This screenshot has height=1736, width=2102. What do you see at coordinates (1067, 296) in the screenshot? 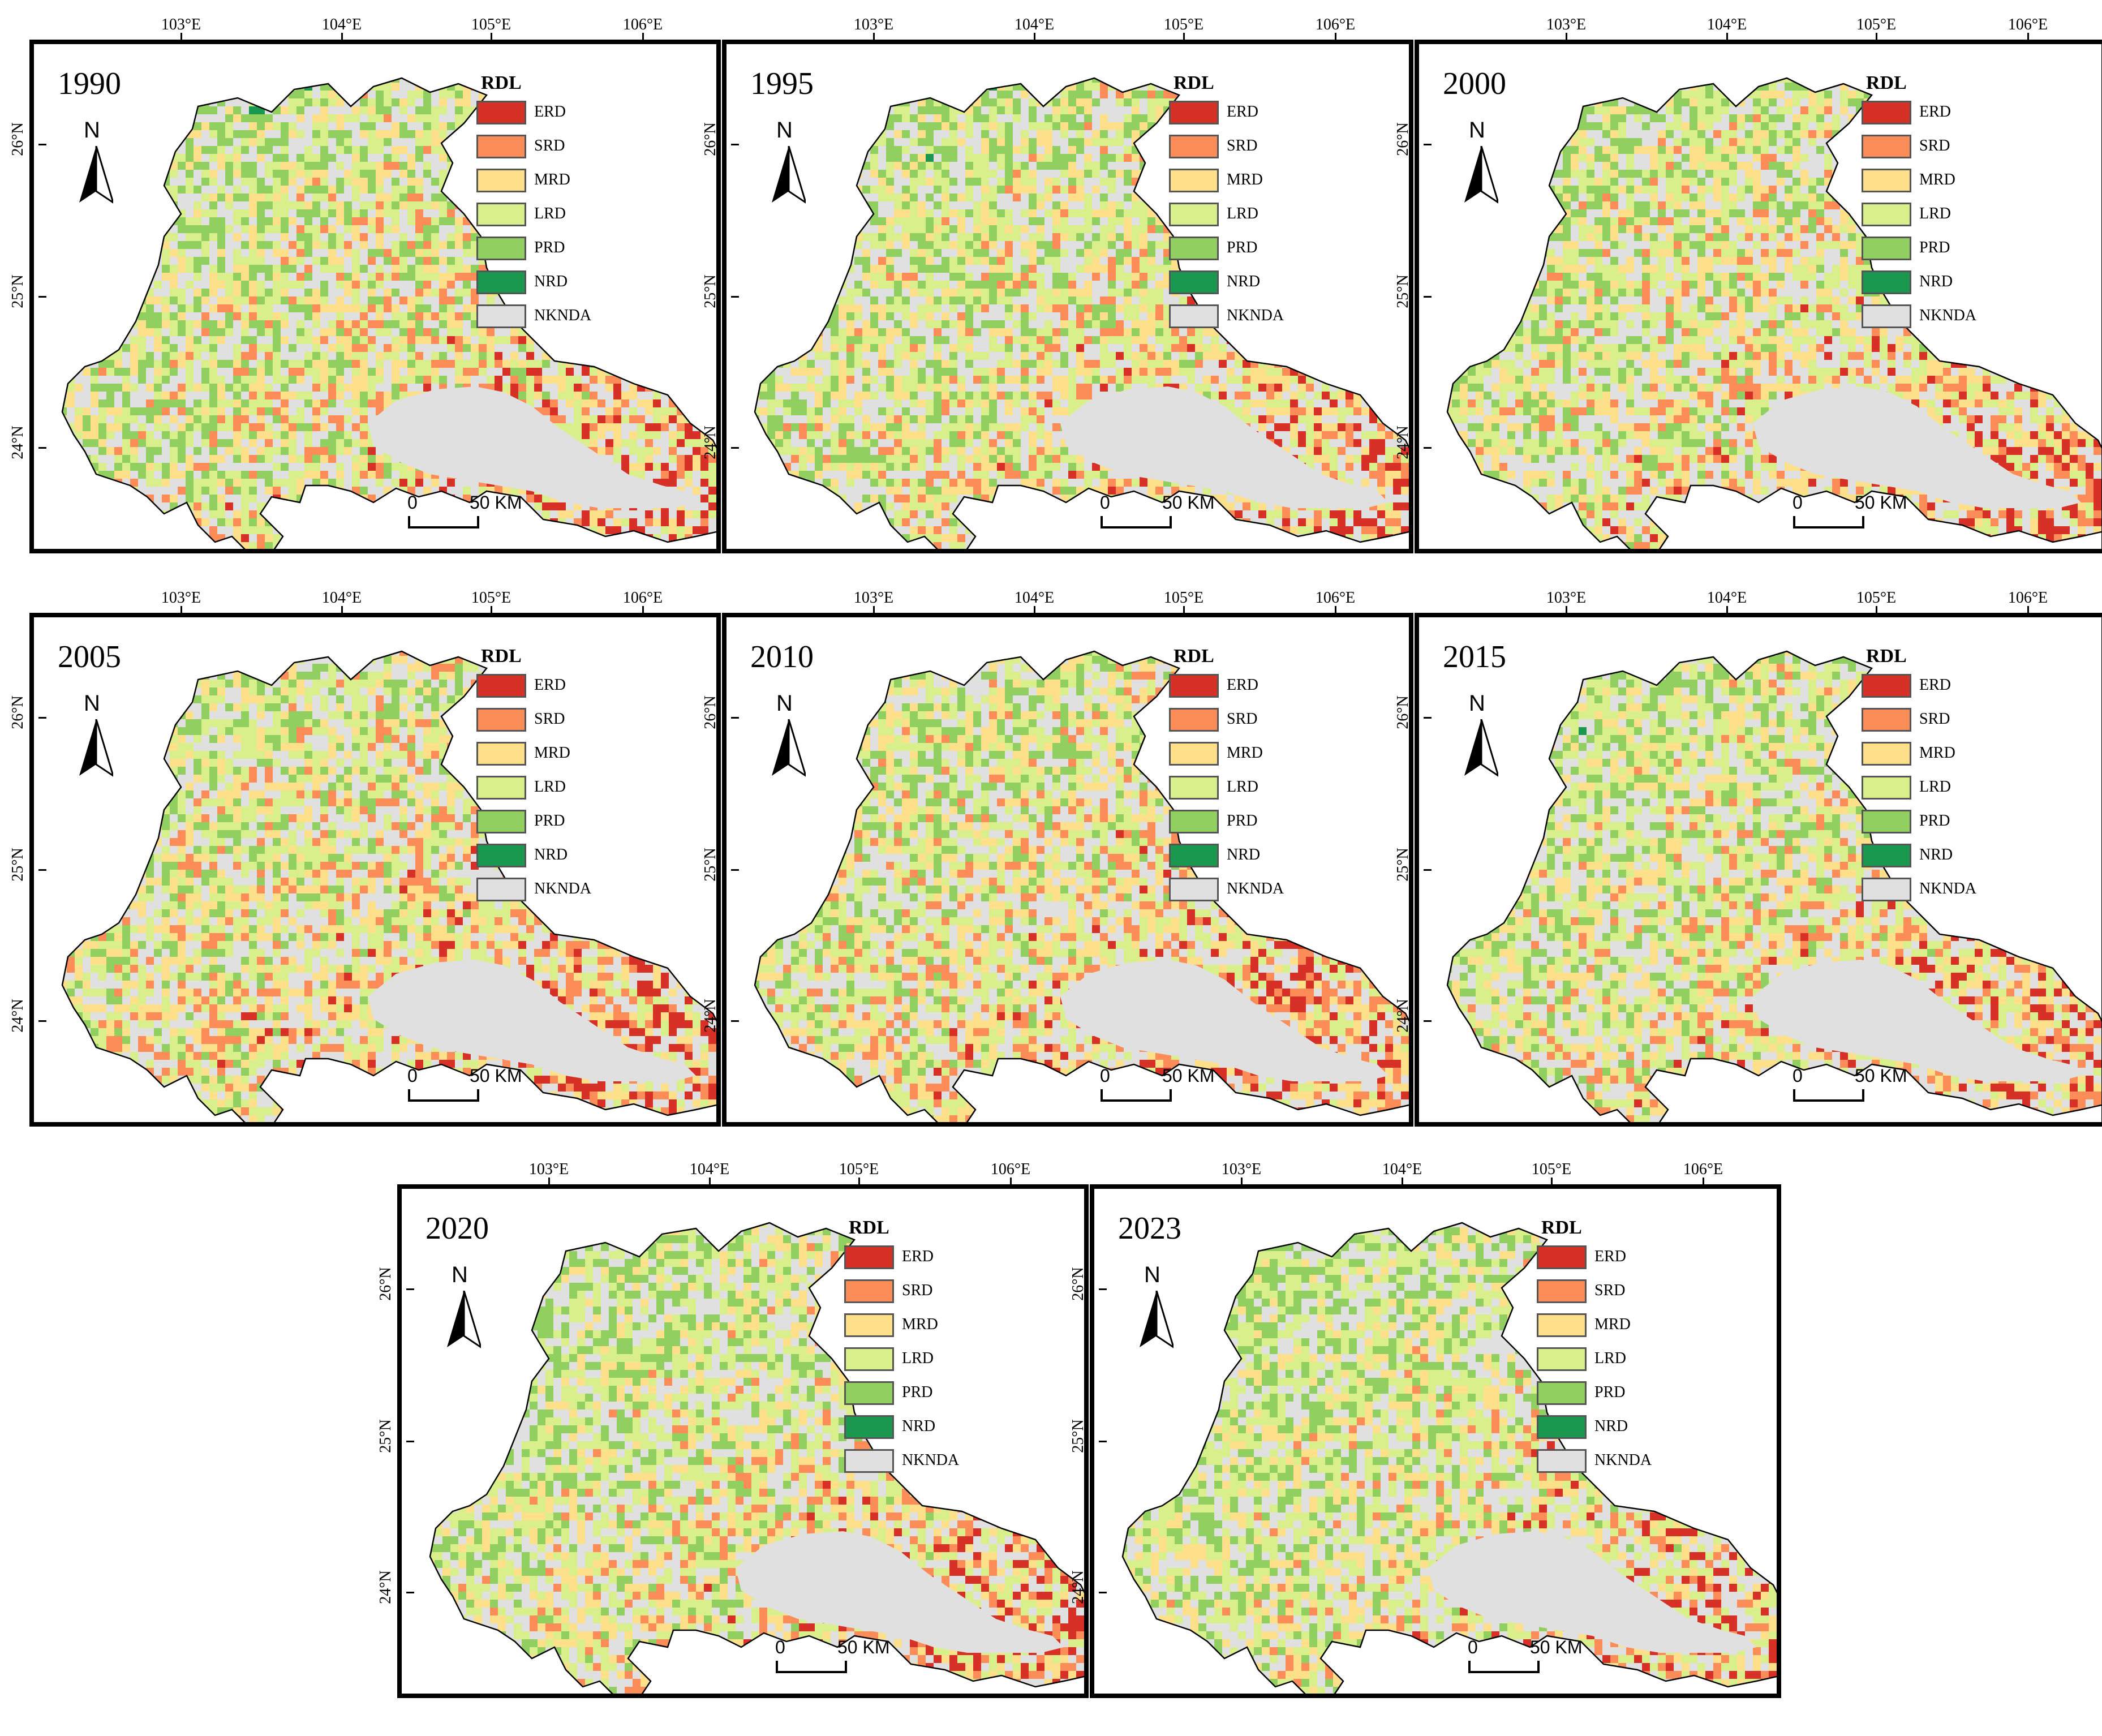
I see `map-frame: 1995 N RDL ERD SRD MRD LRD PRD NRD NKNDA 0 50 KM` at bounding box center [1067, 296].